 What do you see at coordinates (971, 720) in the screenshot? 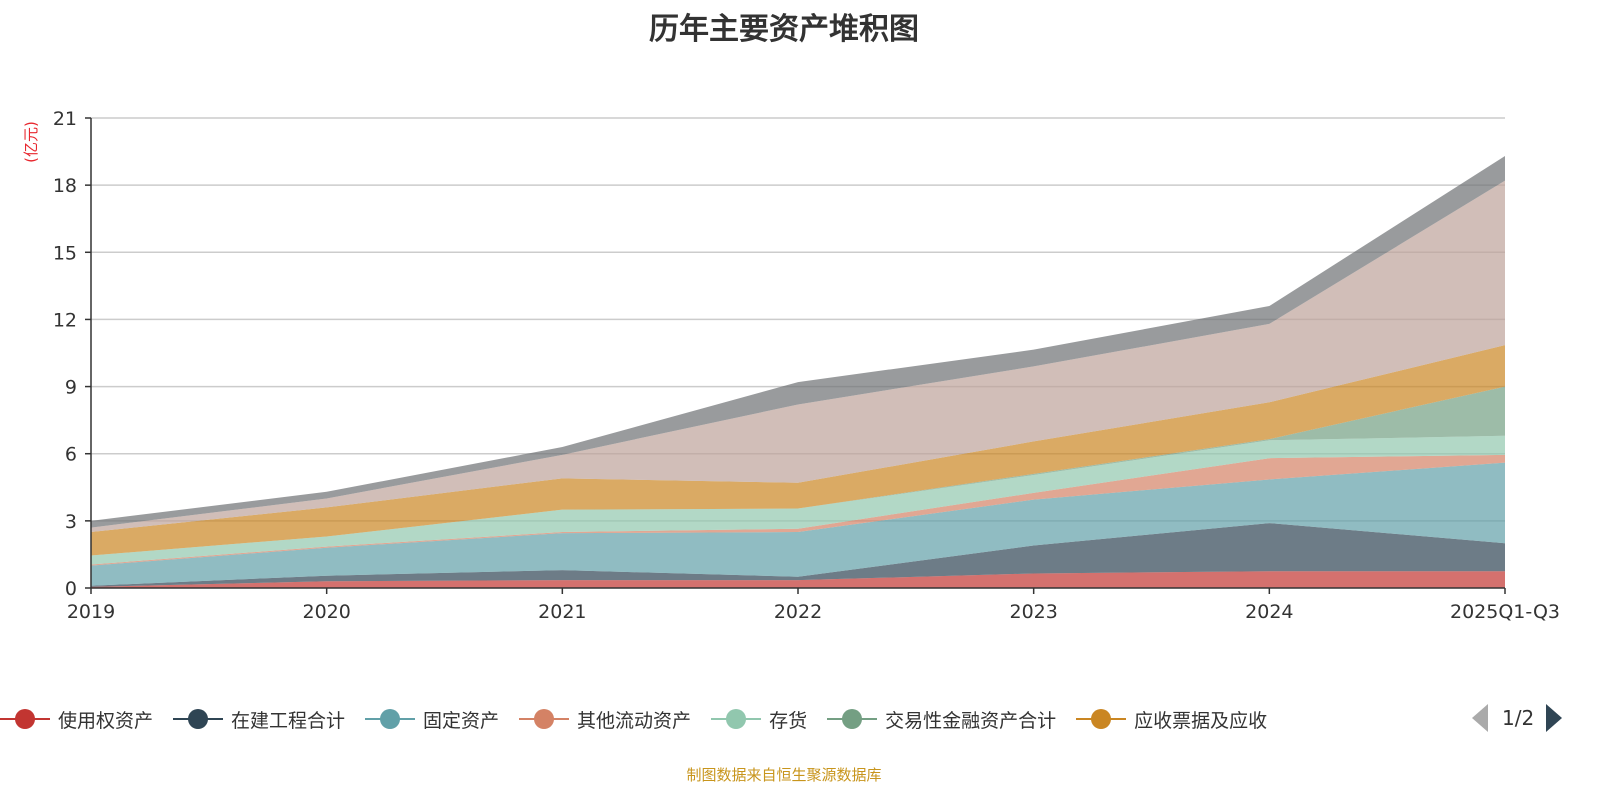
I see `legend-label: 交易性金融资产合计` at bounding box center [971, 720].